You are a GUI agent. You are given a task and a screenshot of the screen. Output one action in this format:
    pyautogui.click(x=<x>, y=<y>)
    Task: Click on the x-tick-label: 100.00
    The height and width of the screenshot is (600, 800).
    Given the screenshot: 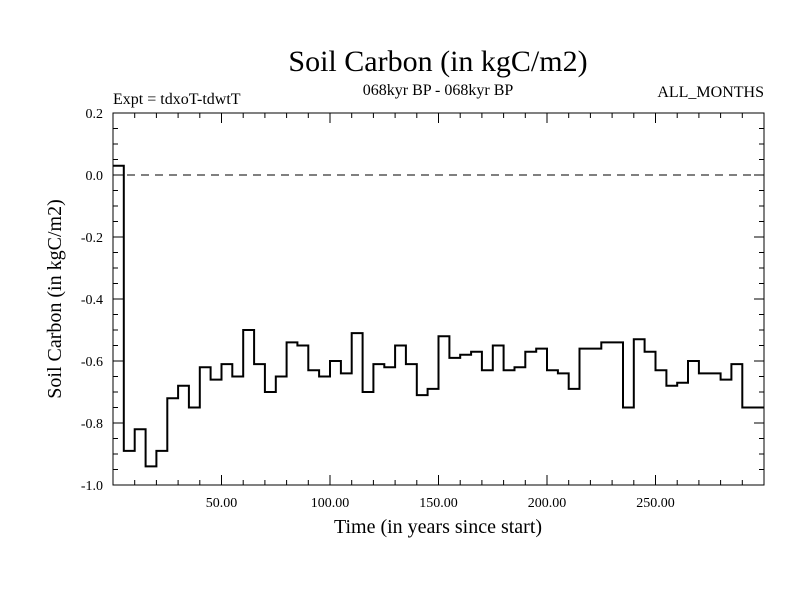 What is the action you would take?
    pyautogui.click(x=330, y=503)
    